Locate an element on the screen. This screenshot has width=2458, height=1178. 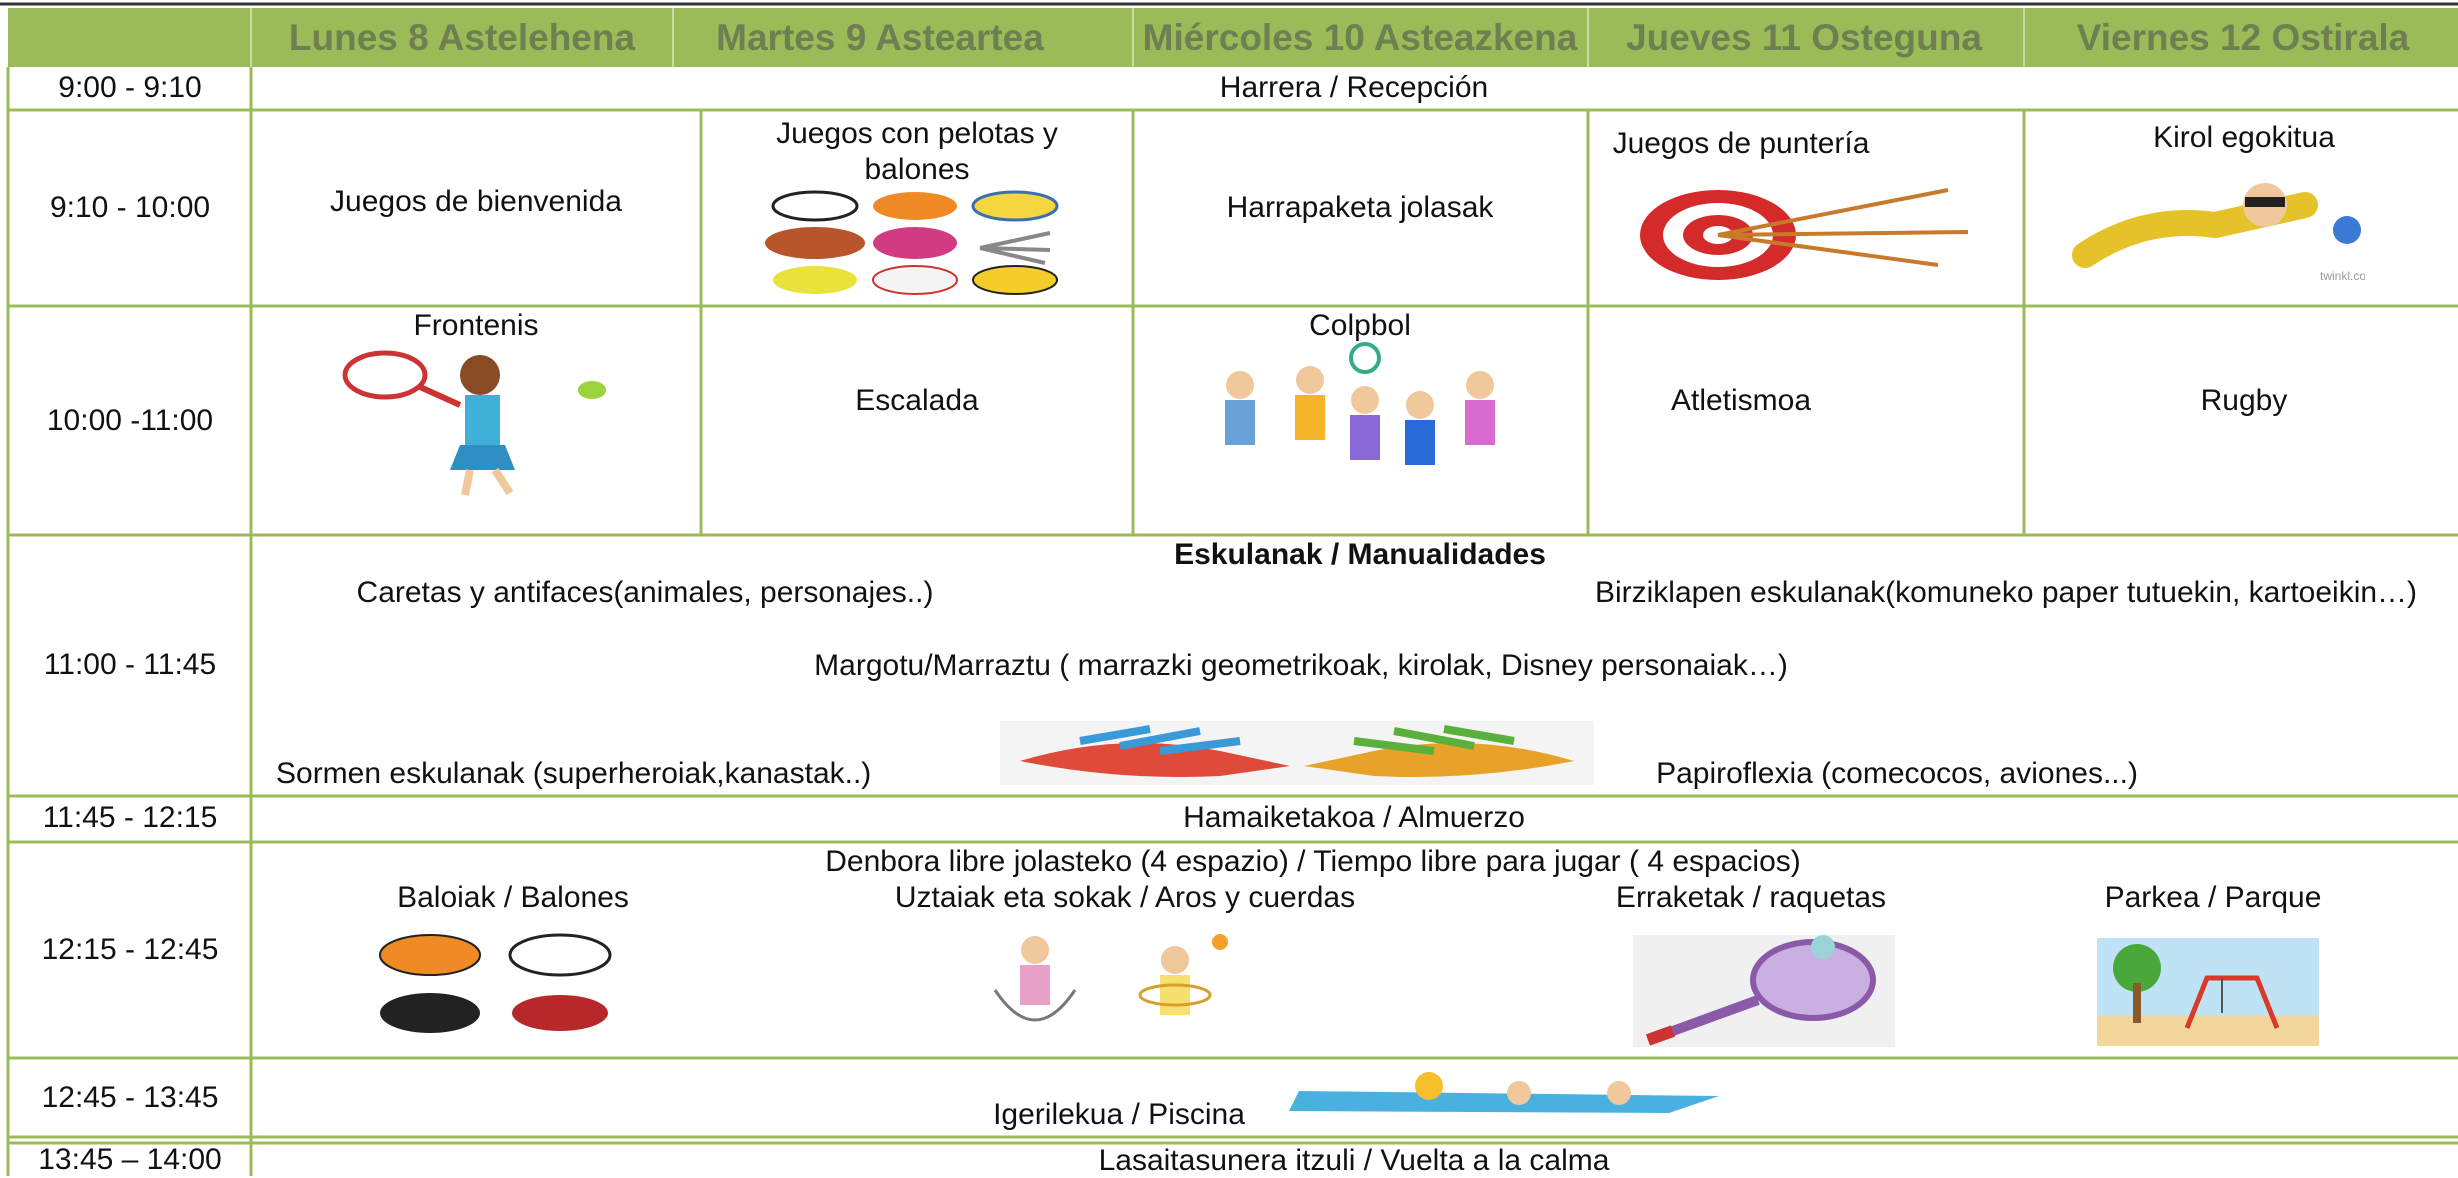
target-image is located at coordinates (1804, 234).